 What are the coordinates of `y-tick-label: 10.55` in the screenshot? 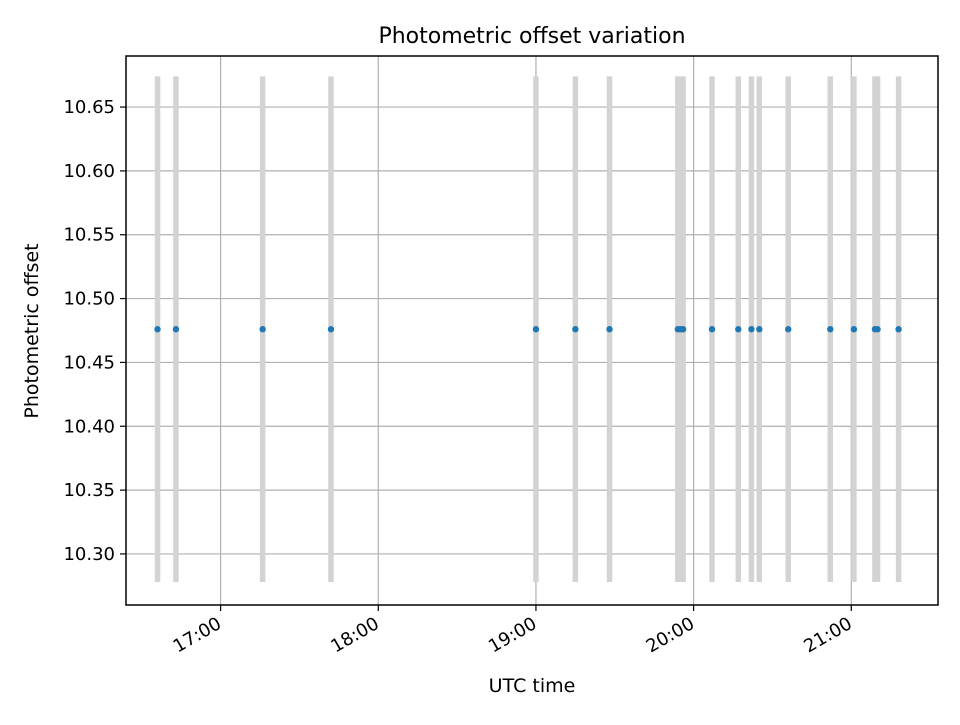 It's located at (89, 235).